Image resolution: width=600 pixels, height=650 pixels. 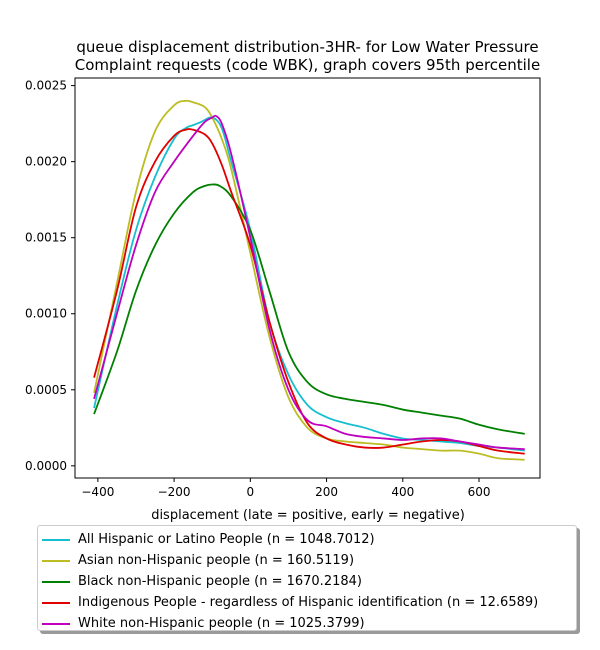 I want to click on y-tick-label: 0.0005, so click(x=46, y=390).